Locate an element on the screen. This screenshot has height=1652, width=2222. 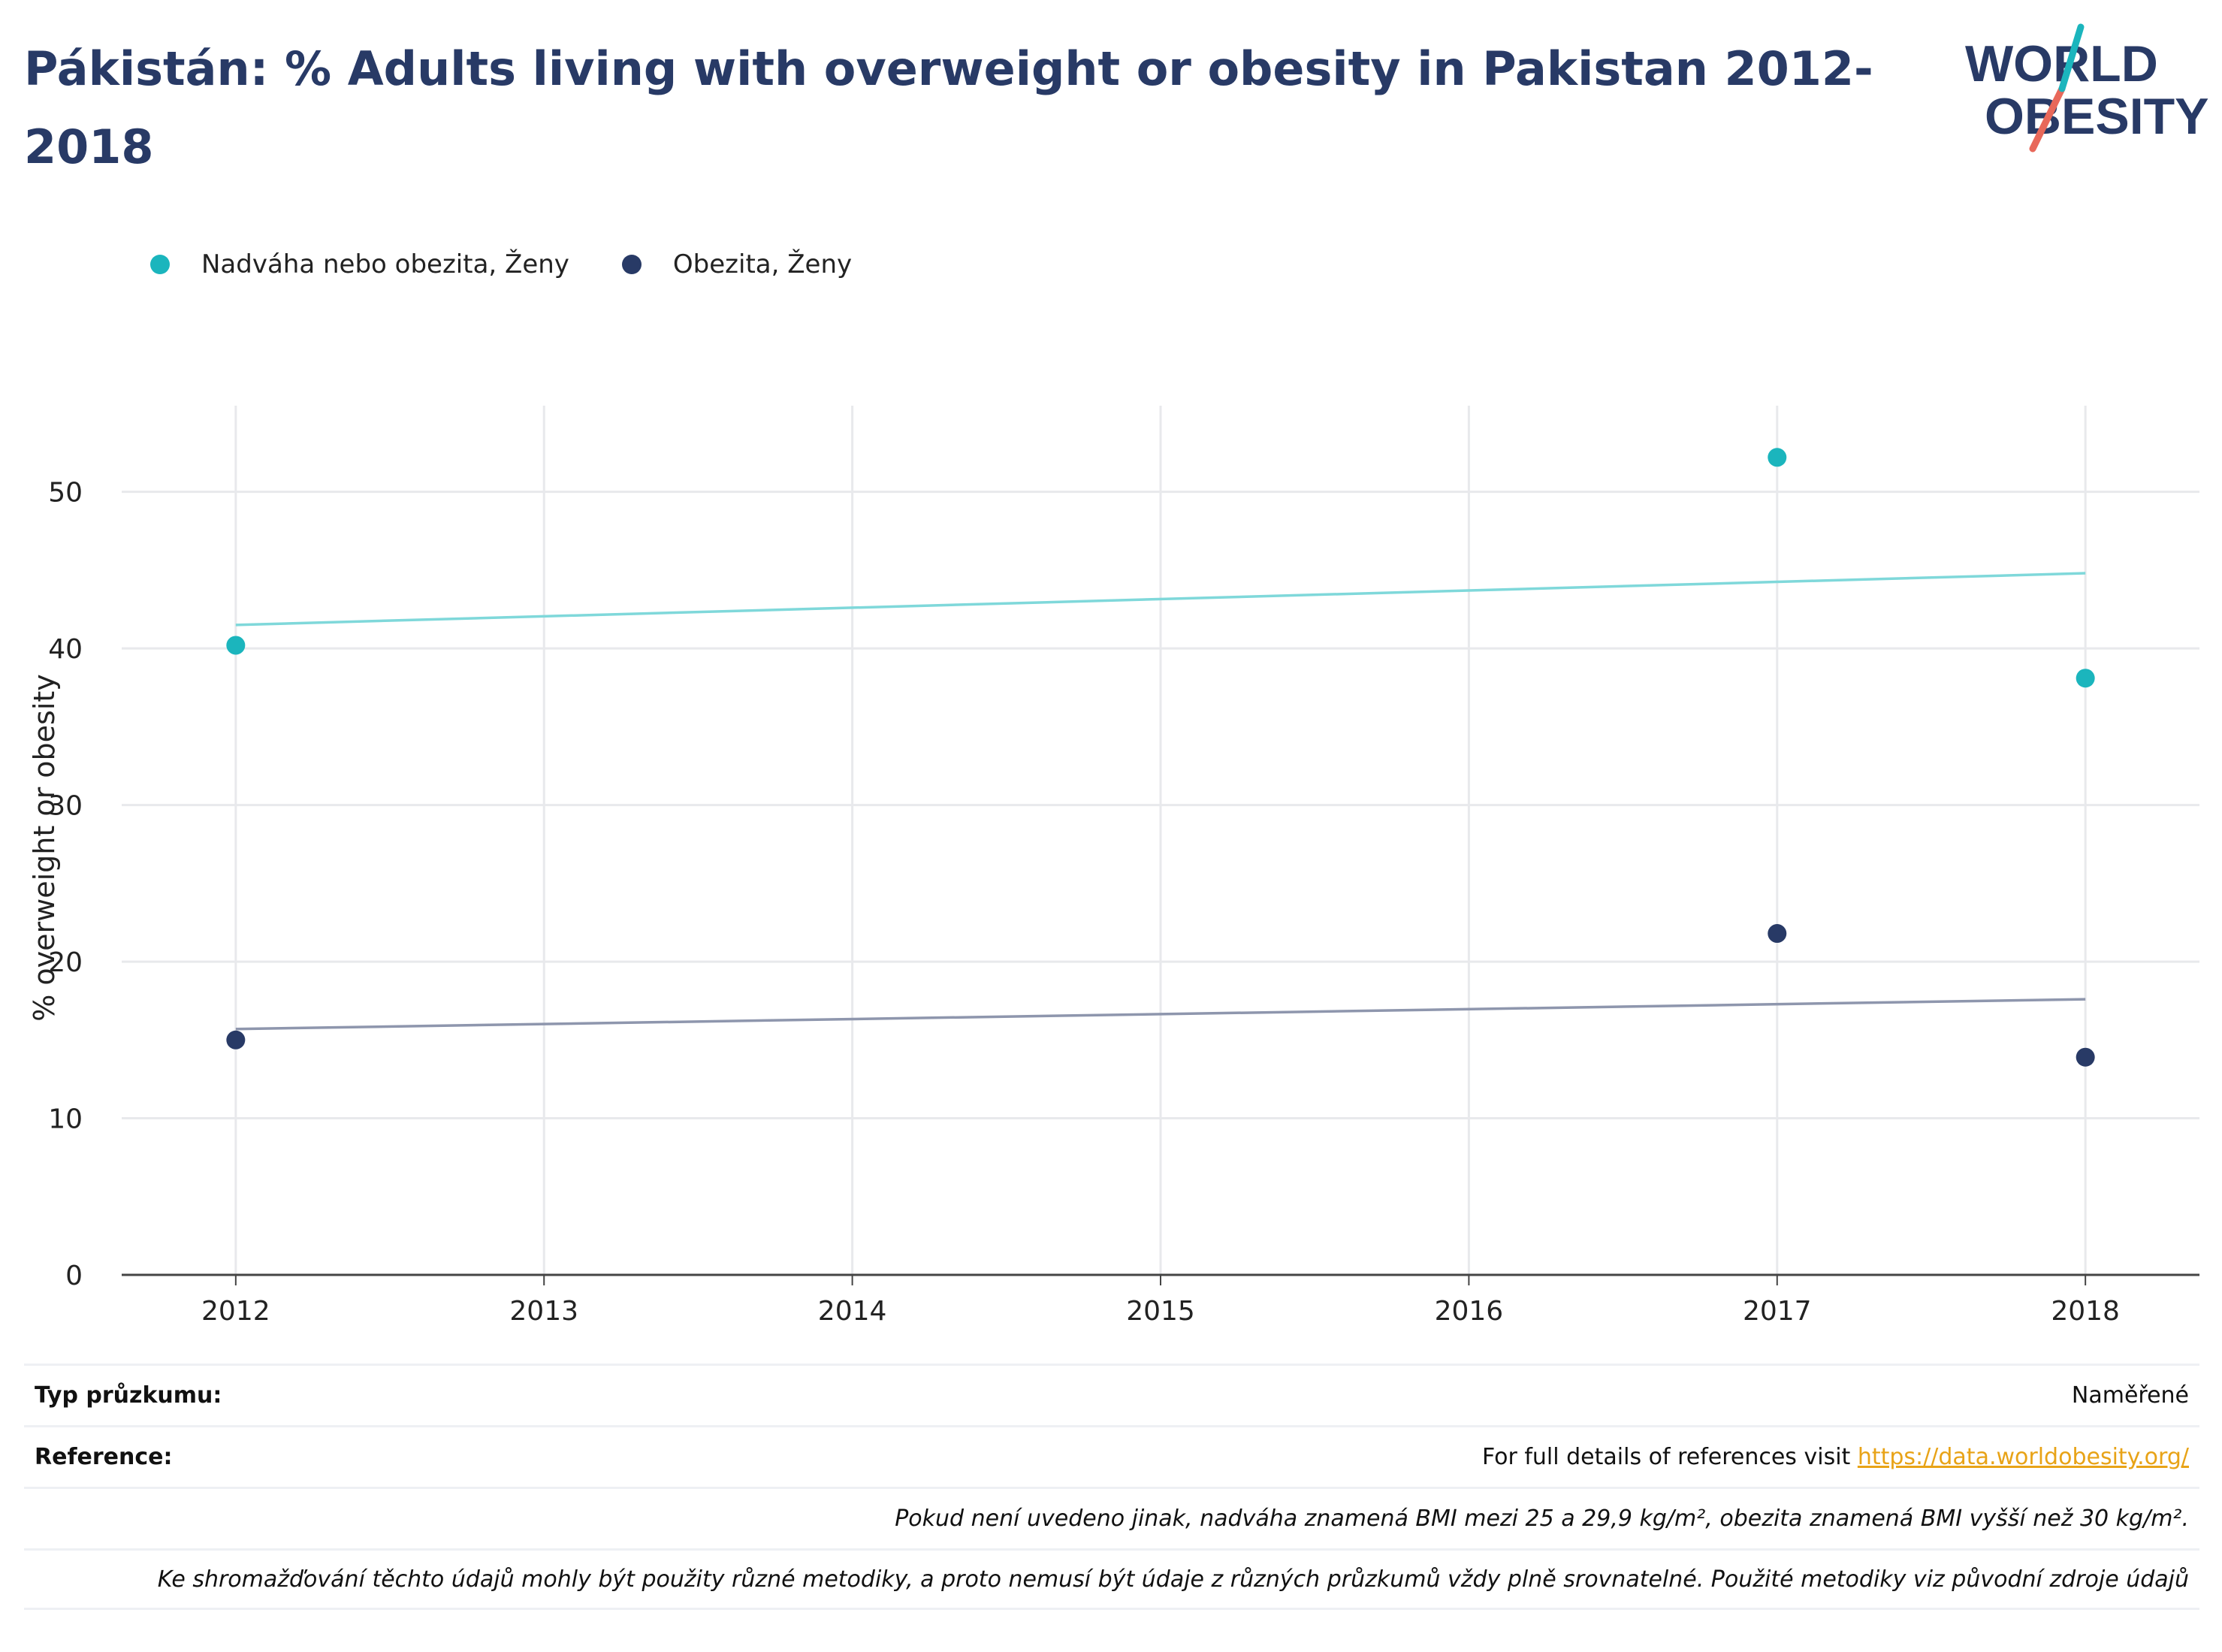
x-tick-label: 2015 is located at coordinates (1160, 1311).